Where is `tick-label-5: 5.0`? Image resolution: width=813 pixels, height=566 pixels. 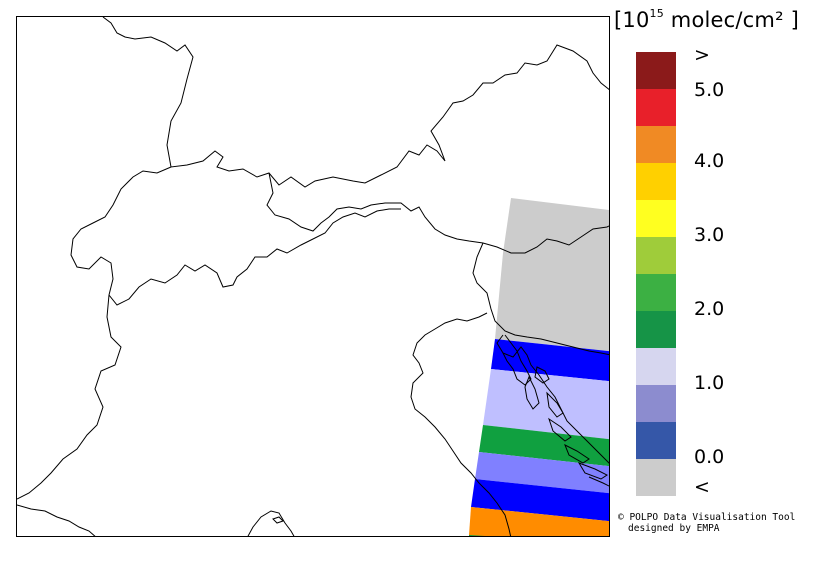
tick-label-5: 5.0 is located at coordinates (709, 90).